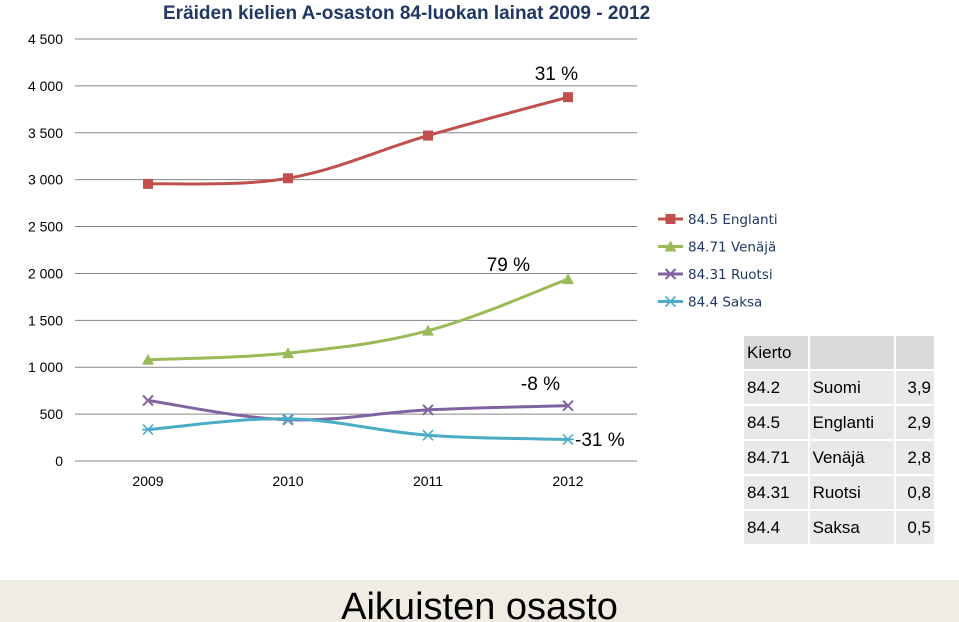 The width and height of the screenshot is (959, 622). Describe the element at coordinates (45, 273) in the screenshot. I see `y-tick-label: 2 000` at that location.